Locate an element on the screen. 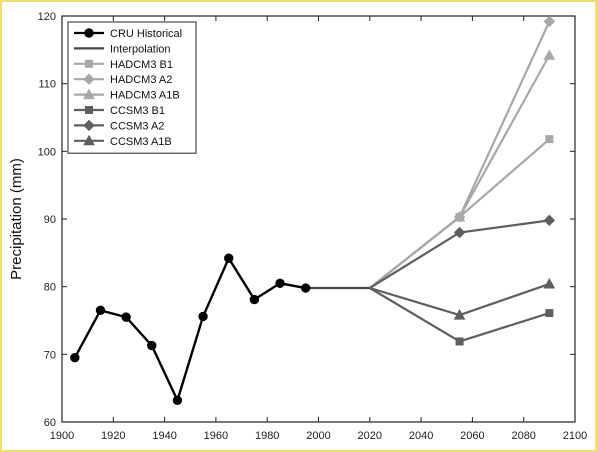  legend-item-cru-historical: CRU Historical is located at coordinates (128, 34).